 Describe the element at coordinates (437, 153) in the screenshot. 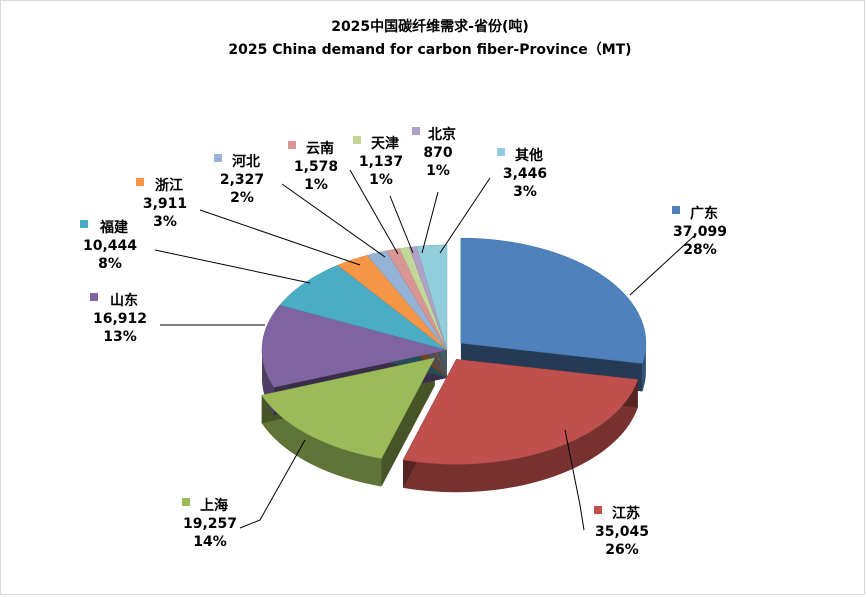

I see `slice-value: 870` at that location.